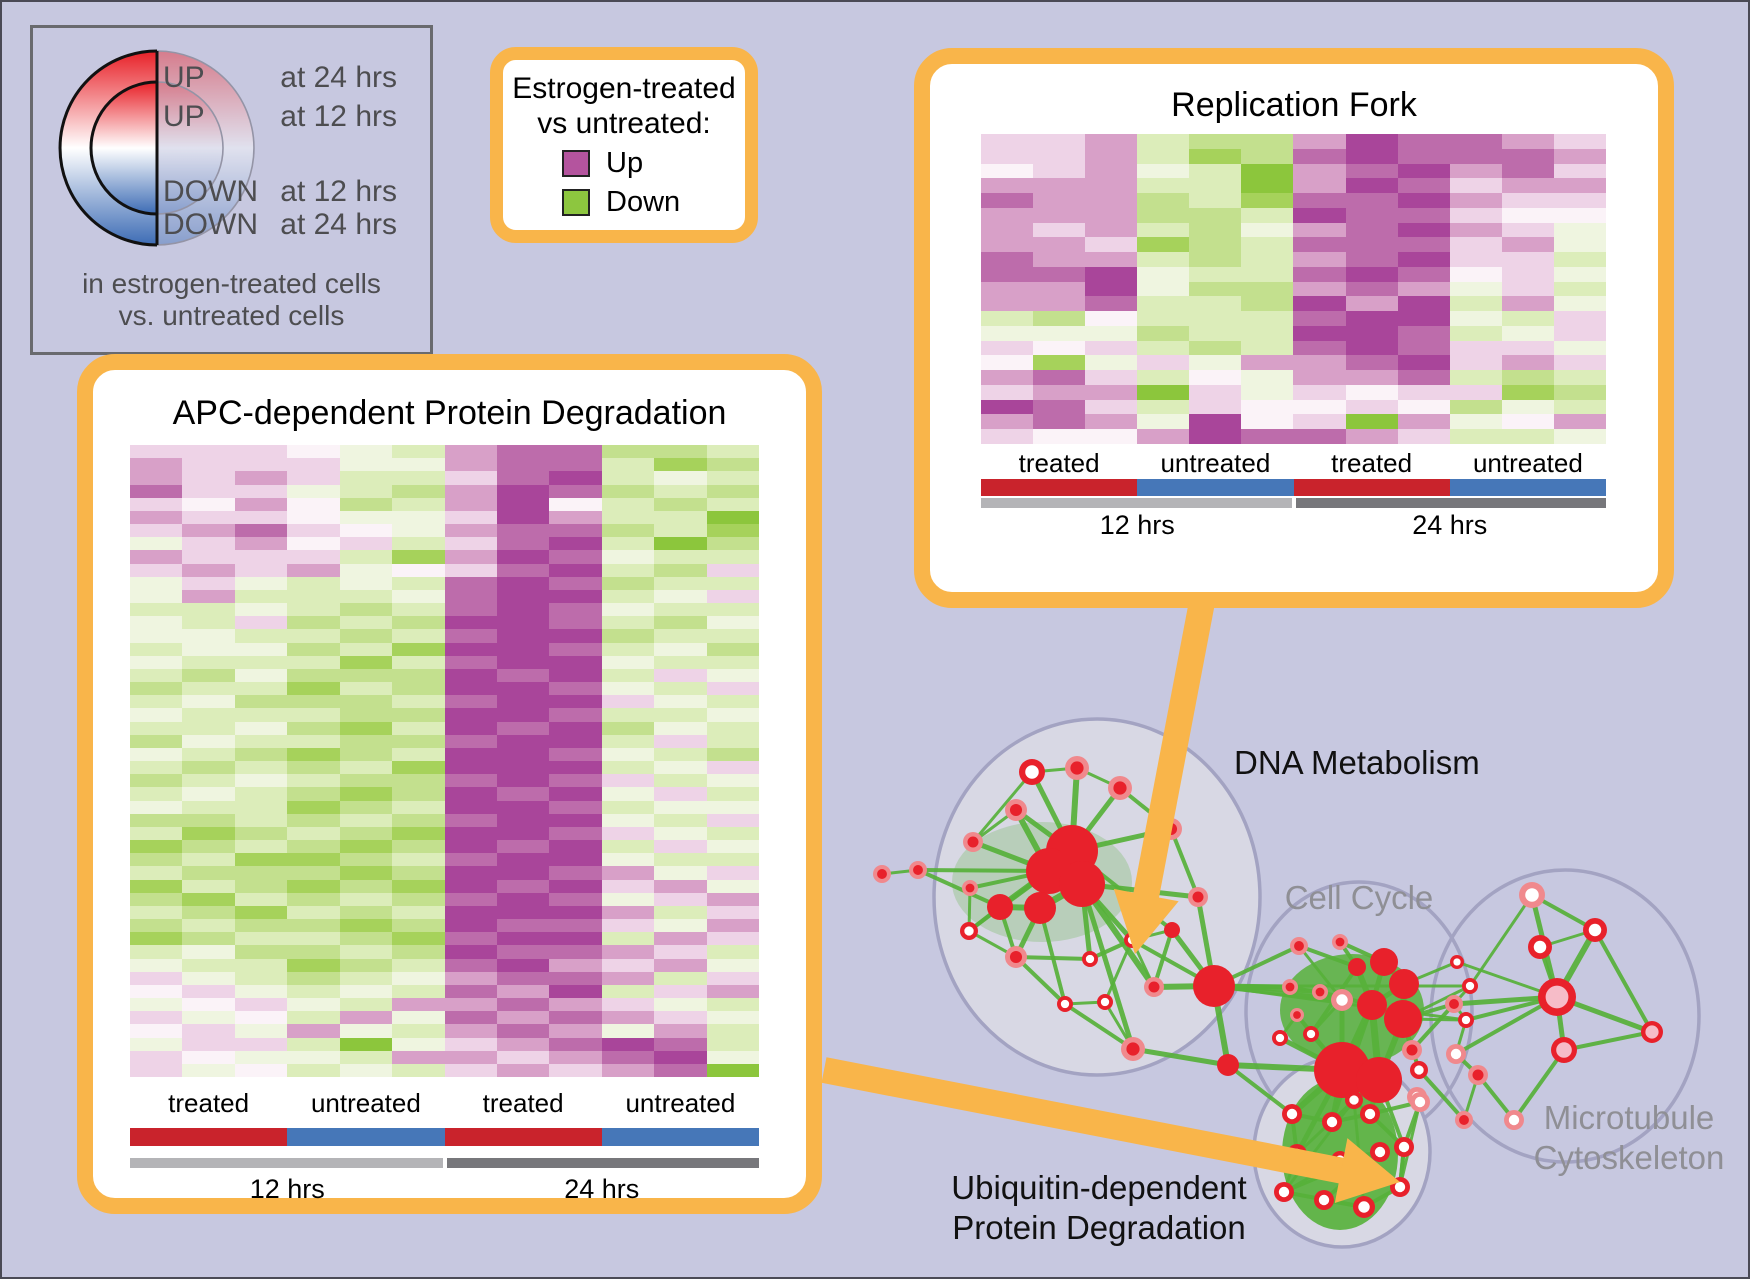 This screenshot has height=1279, width=1750. Describe the element at coordinates (624, 106) in the screenshot. I see `estrogen-legend-title: Estrogen-treated vs untreated:` at that location.